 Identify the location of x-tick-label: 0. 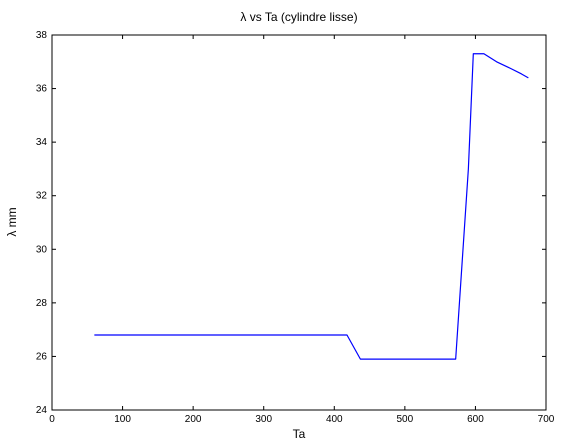
(52, 419).